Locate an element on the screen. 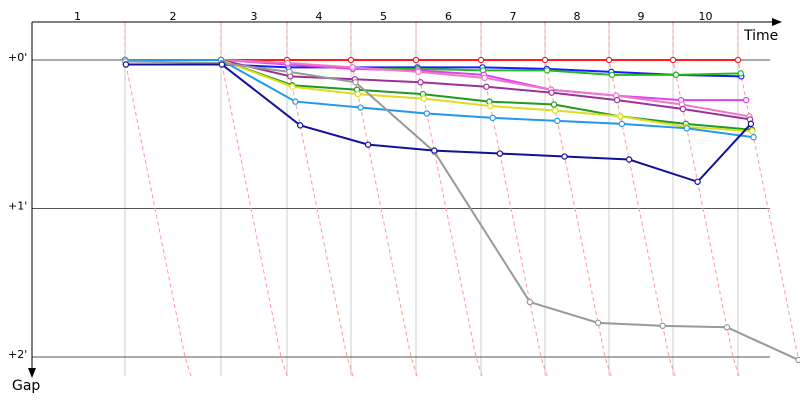  x-tick-label: 2 is located at coordinates (173, 16).